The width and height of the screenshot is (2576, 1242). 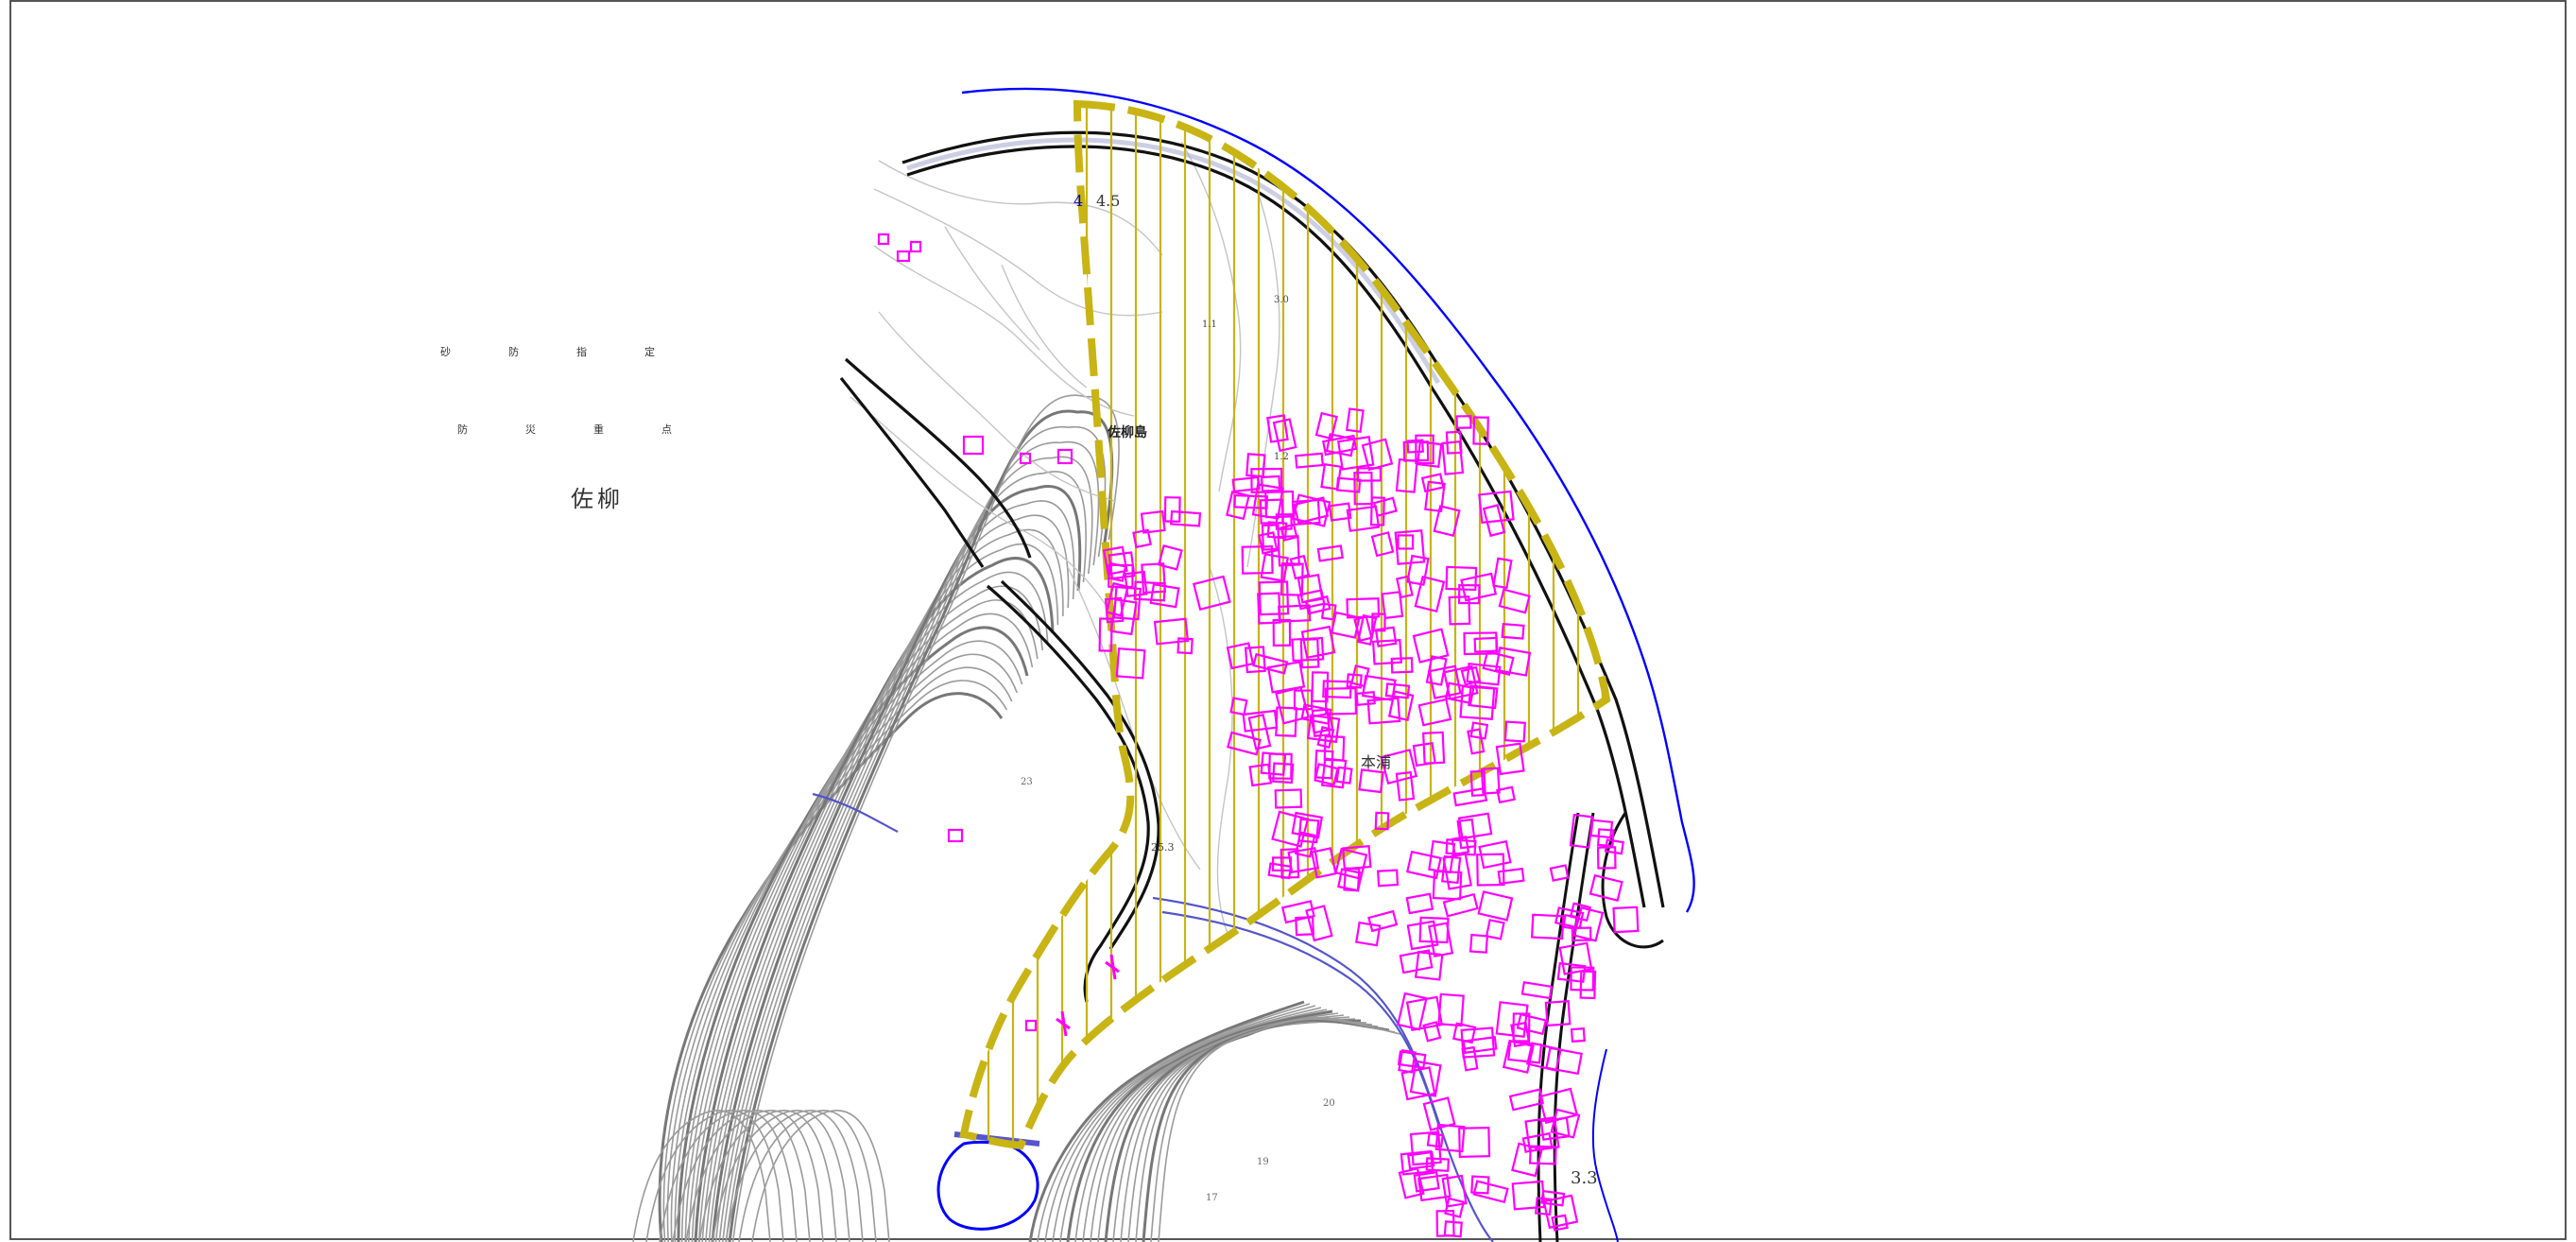 I want to click on legend-char: 指, so click(x=581, y=352).